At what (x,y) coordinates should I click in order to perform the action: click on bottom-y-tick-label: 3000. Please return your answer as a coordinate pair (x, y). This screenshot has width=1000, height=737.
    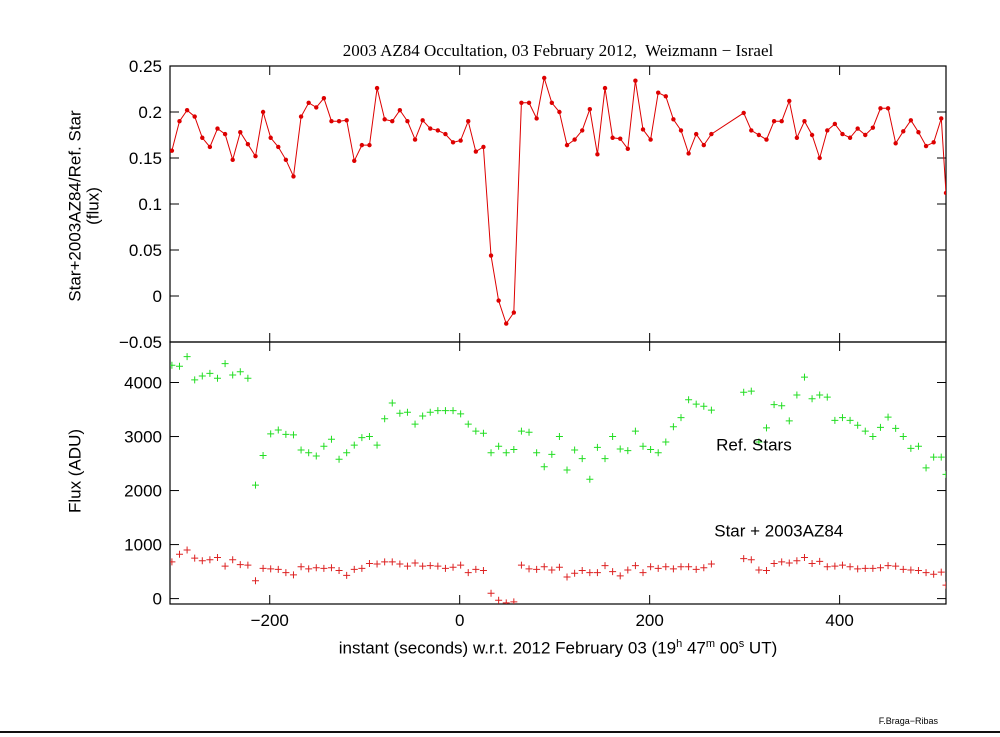
    Looking at the image, I should click on (143, 437).